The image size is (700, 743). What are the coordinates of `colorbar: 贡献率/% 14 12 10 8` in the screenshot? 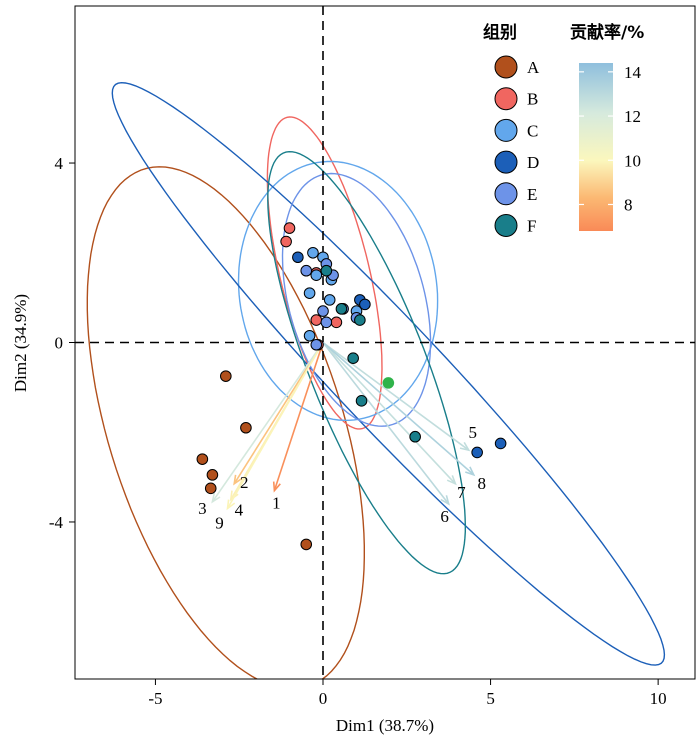 It's located at (607, 126).